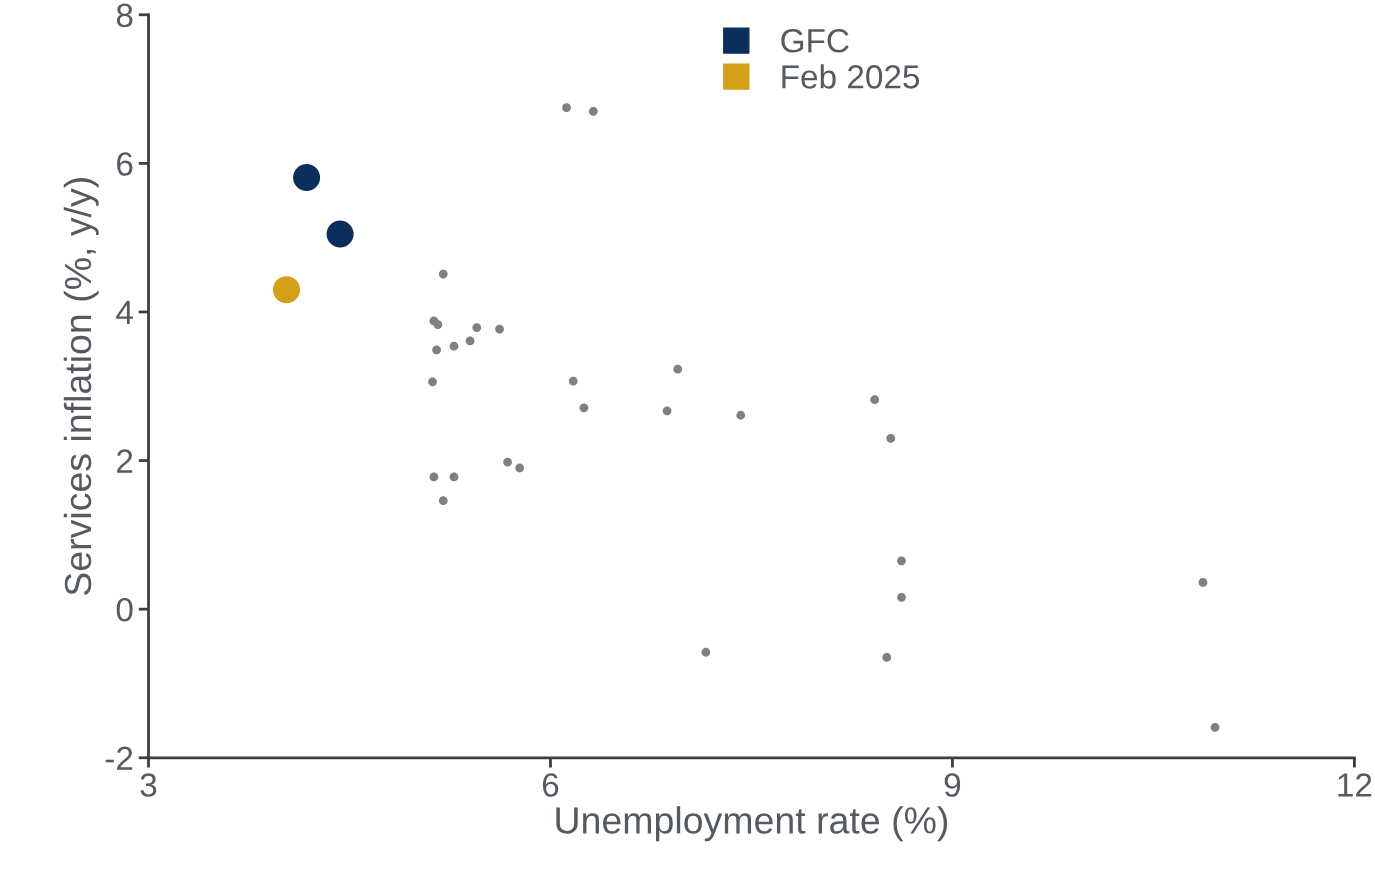 The width and height of the screenshot is (1375, 869). Describe the element at coordinates (148, 785) in the screenshot. I see `x-tick-label: 3` at that location.